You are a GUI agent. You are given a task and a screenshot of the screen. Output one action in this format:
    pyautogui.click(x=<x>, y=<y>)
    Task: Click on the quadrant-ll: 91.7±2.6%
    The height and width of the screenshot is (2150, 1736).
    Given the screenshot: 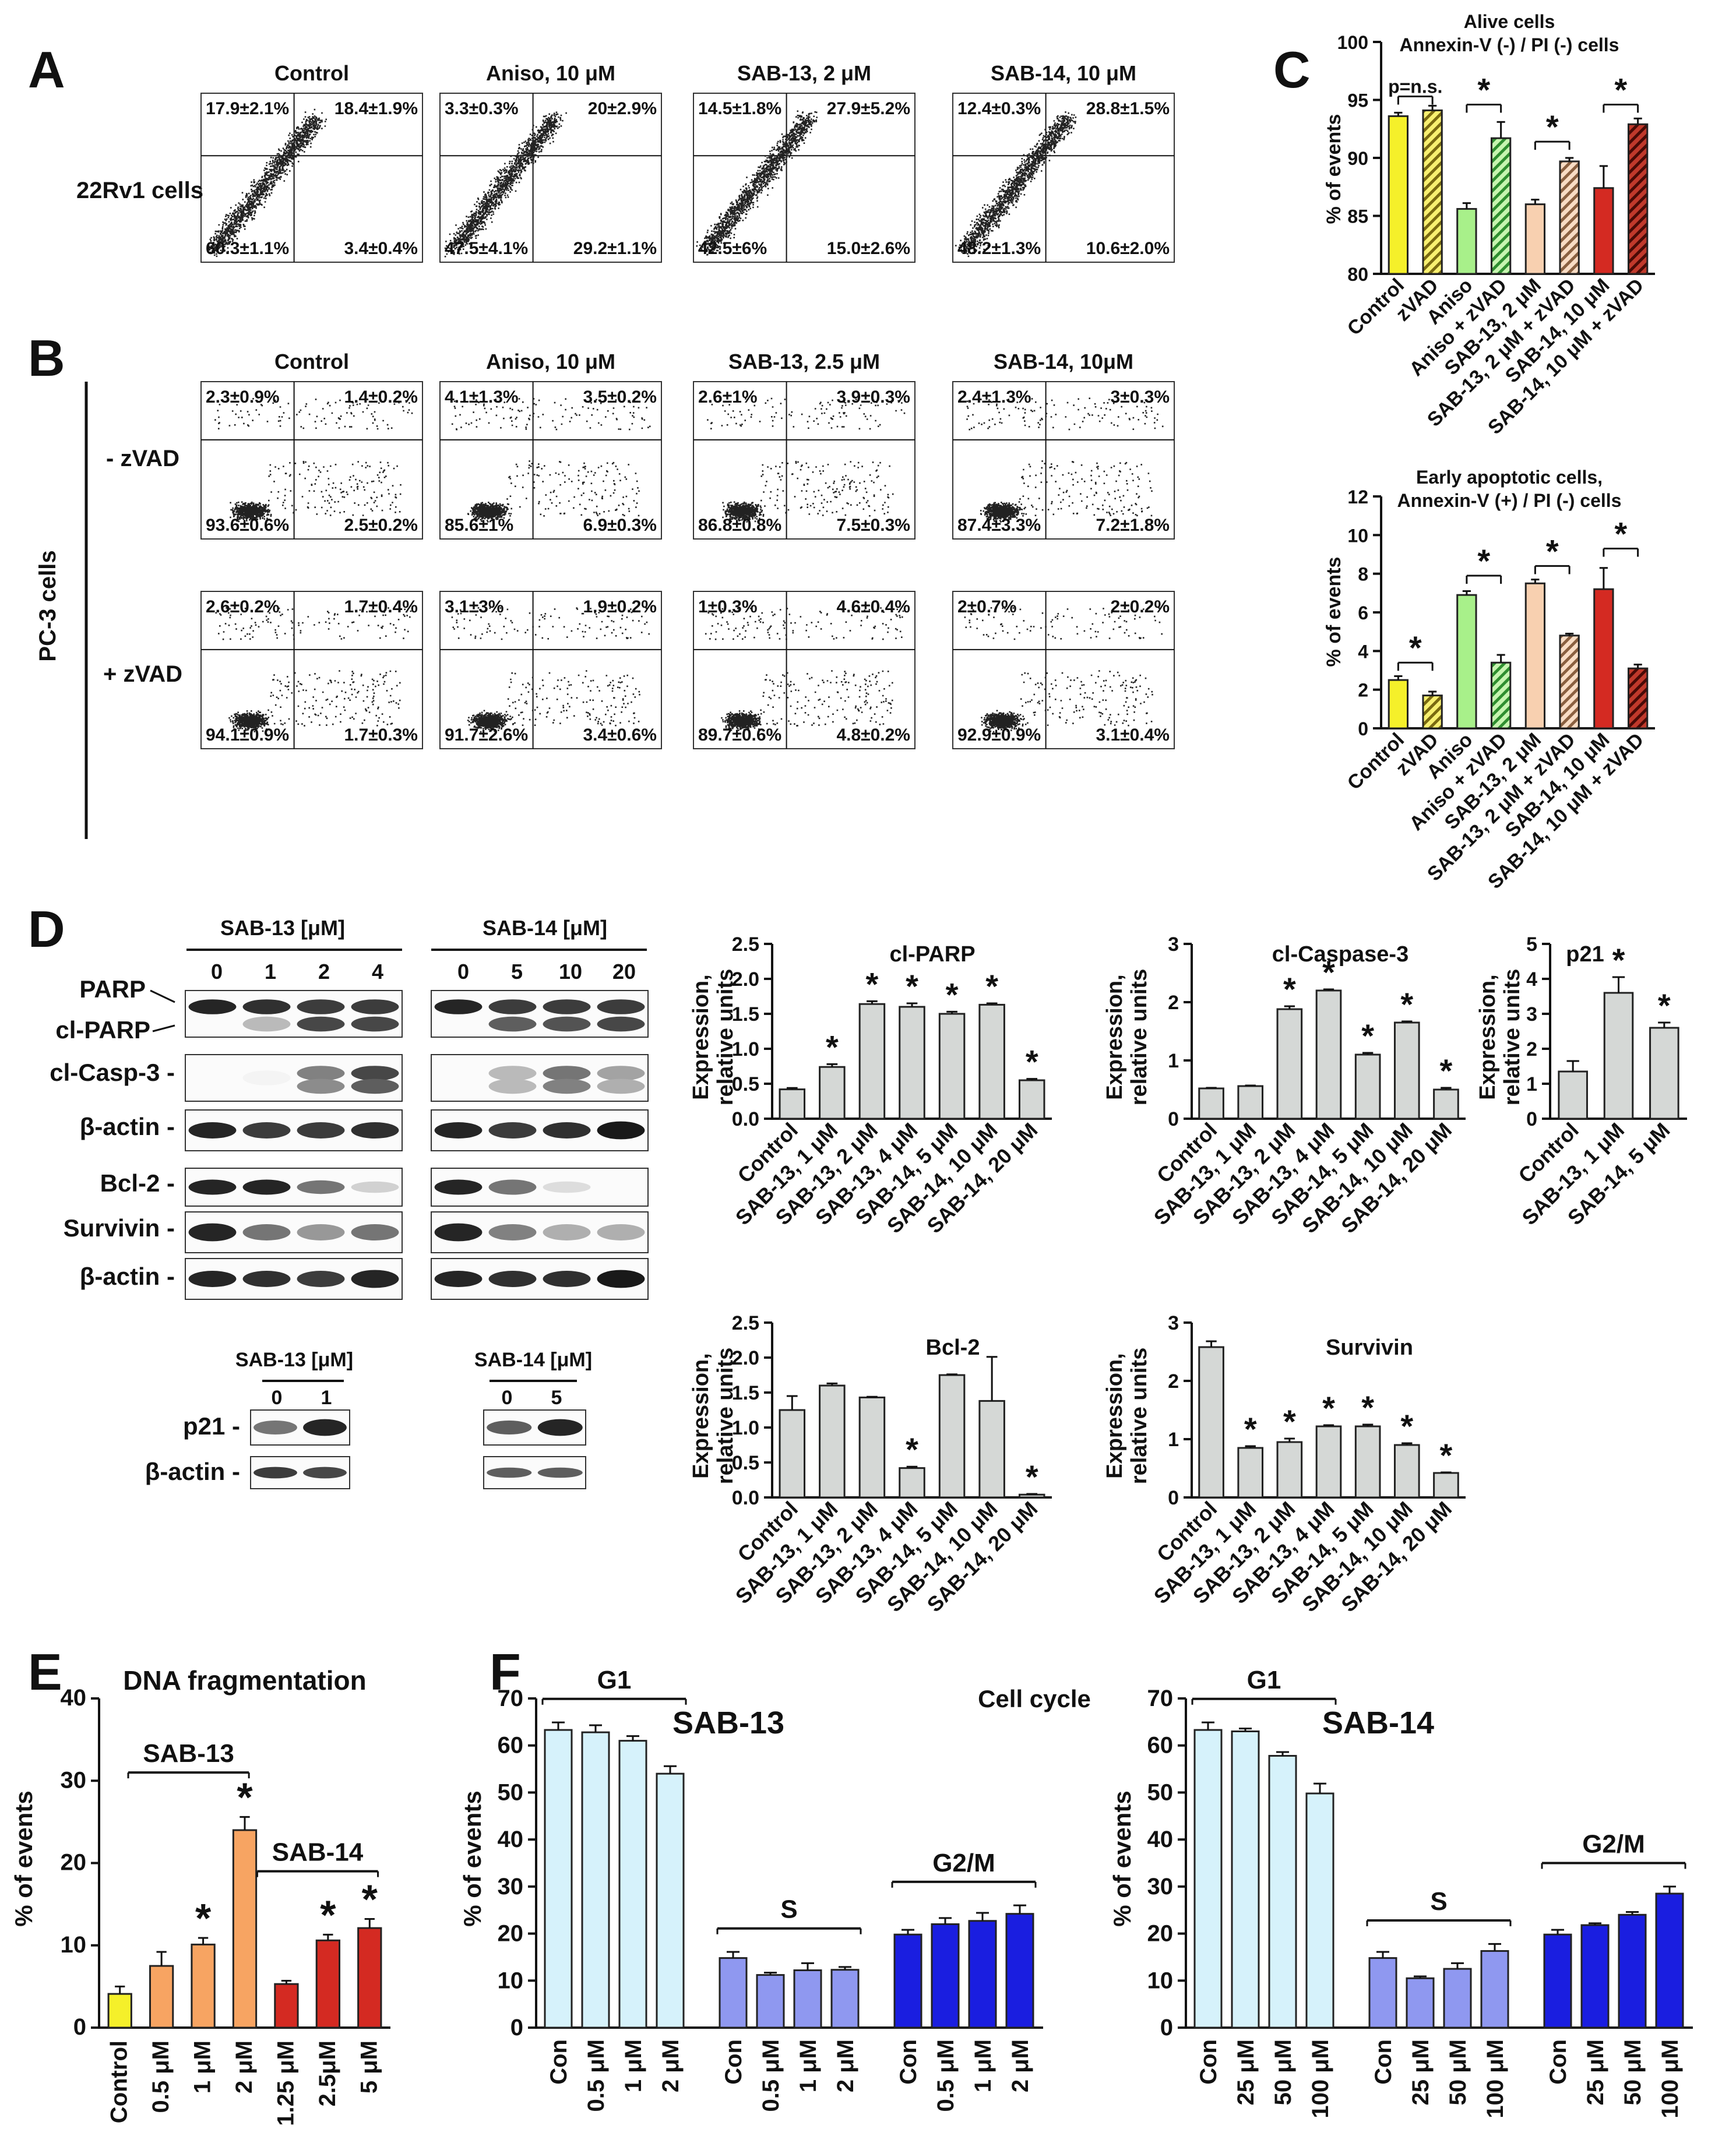 What is the action you would take?
    pyautogui.click(x=487, y=735)
    